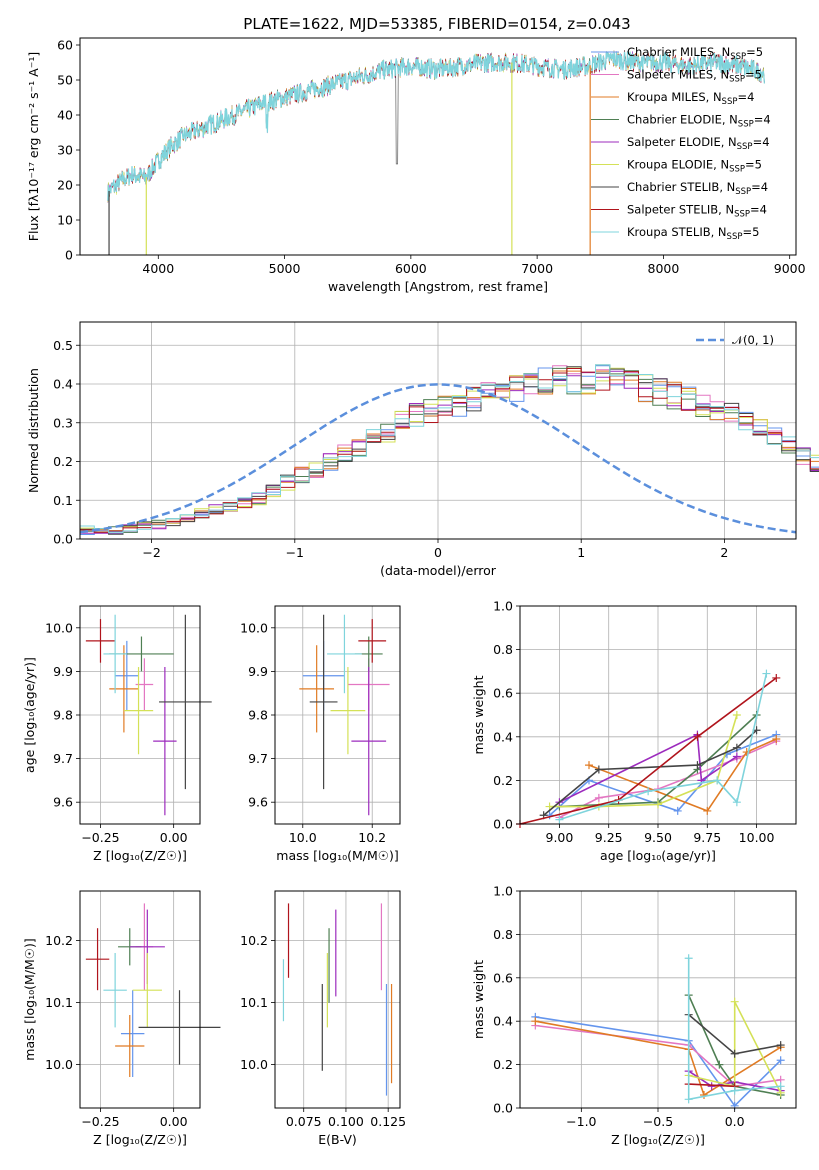 The image size is (819, 1170). What do you see at coordinates (69, 255) in the screenshot?
I see `spectrum-ytick-label: 0` at bounding box center [69, 255].